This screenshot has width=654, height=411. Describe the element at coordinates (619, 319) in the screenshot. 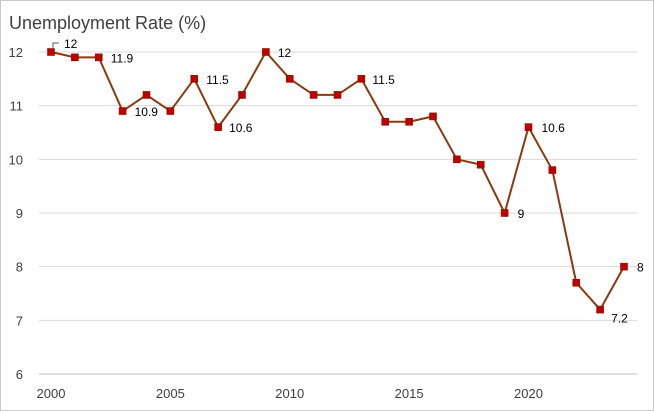

I see `data-label: 7.2` at that location.